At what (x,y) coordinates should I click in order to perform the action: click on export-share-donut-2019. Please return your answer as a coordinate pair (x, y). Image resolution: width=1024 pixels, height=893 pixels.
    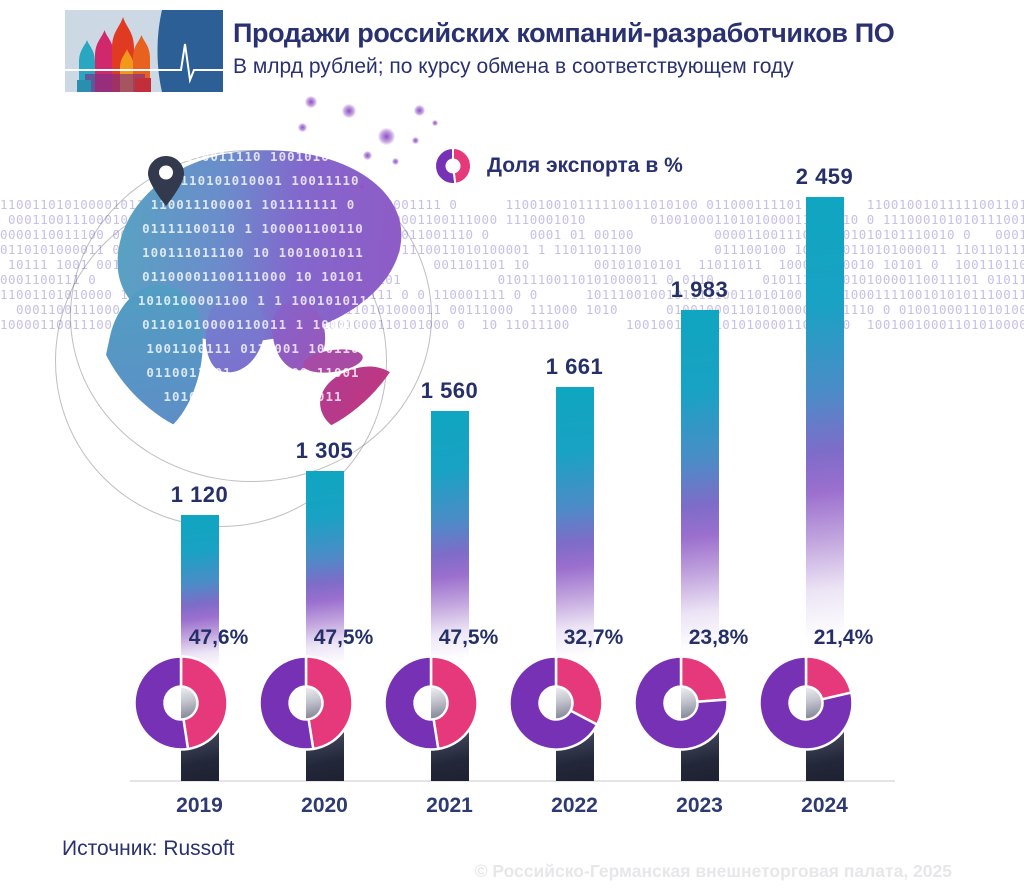
    Looking at the image, I should click on (180, 703).